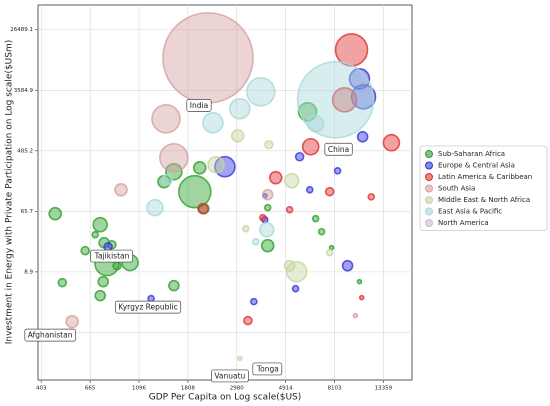 This screenshot has width=550, height=406. Describe the element at coordinates (470, 212) in the screenshot. I see `legend-label: East Asia & Pacific` at that location.